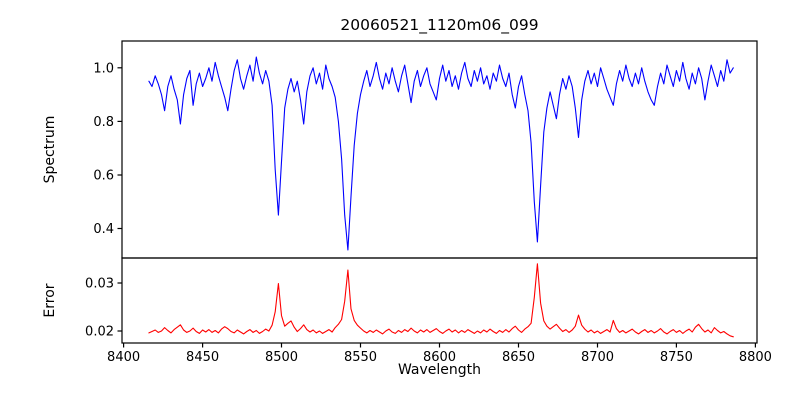  What do you see at coordinates (360, 357) in the screenshot?
I see `x-tick-label: 8550` at bounding box center [360, 357].